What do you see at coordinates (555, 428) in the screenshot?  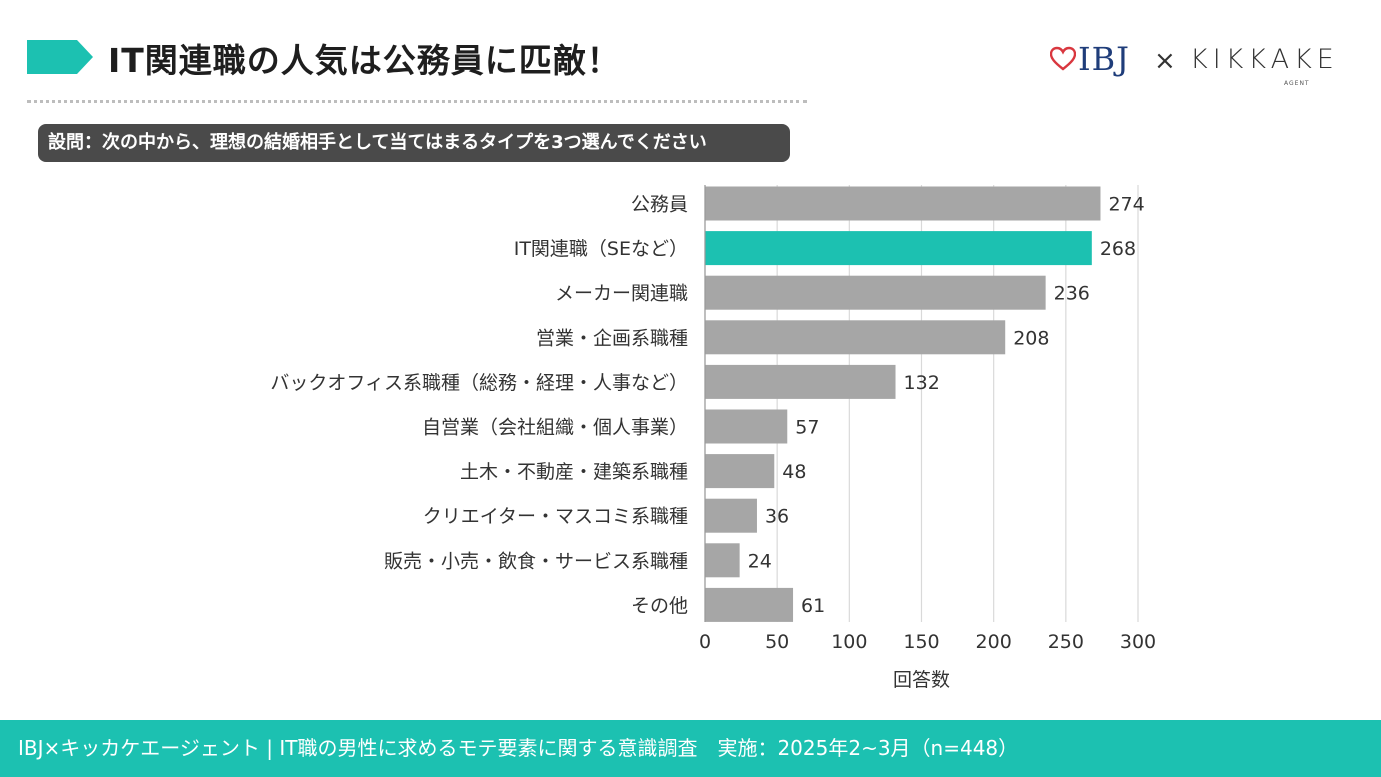 I see `category-label: 自営業（会社組織・個人事業）` at bounding box center [555, 428].